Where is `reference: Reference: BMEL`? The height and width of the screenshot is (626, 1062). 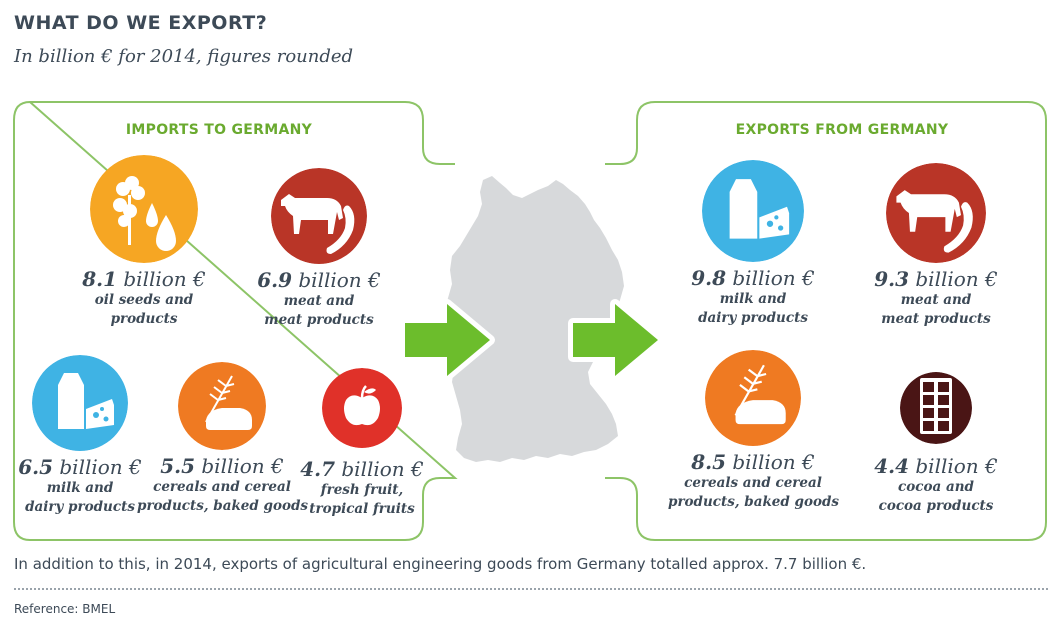
reference: Reference: BMEL is located at coordinates (65, 609).